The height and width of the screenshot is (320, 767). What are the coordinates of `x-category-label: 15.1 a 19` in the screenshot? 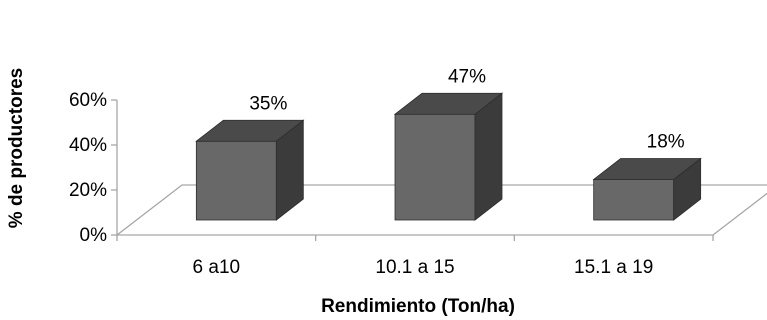 It's located at (613, 267).